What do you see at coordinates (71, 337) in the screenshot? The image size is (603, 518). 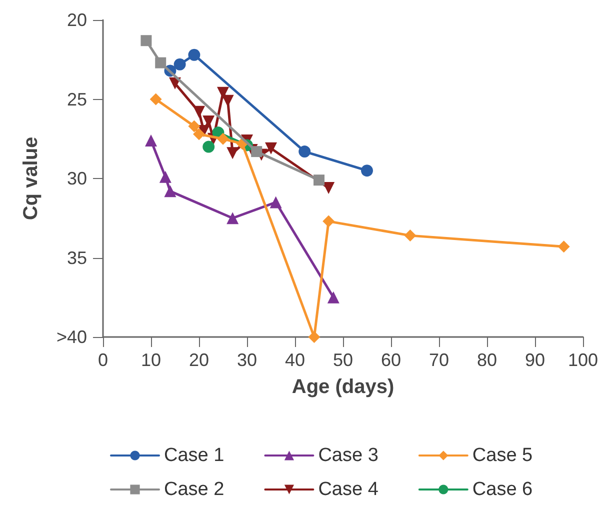 I see `y-tick-label: >40` at bounding box center [71, 337].